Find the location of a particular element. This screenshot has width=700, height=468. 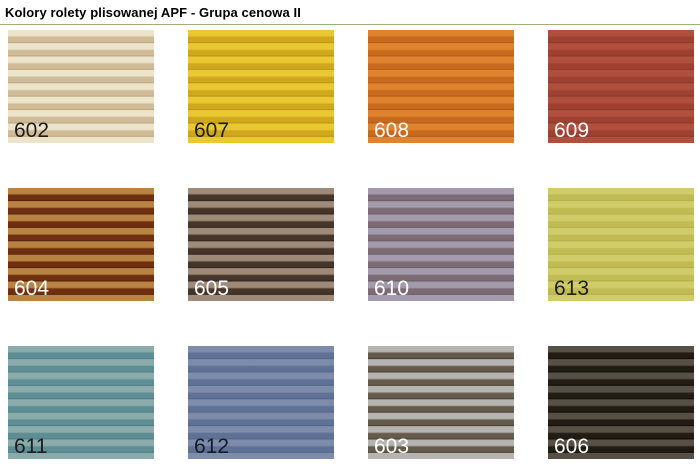

swatch-code-label: 602 is located at coordinates (32, 130).